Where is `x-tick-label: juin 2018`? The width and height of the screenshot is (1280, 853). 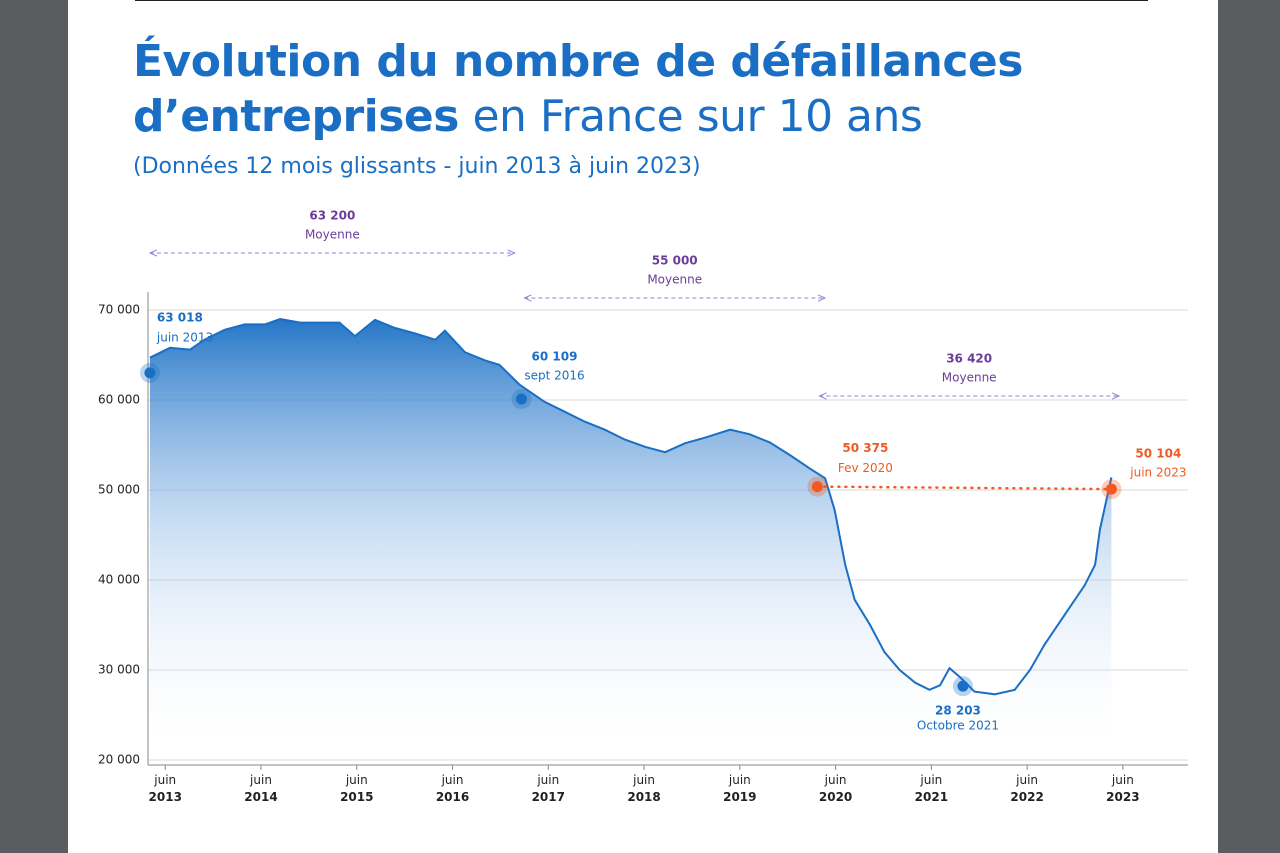
x-tick-label: juin 2018 is located at coordinates (643, 788).